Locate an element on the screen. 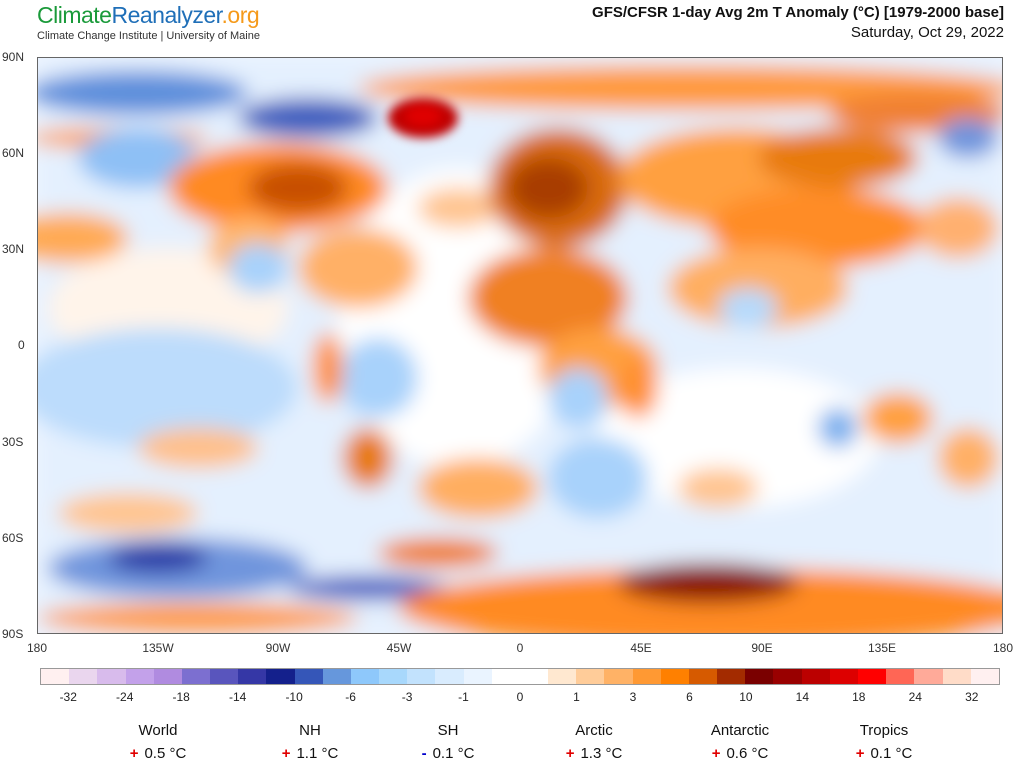 The image size is (1020, 768). logo-org: .org is located at coordinates (240, 15).